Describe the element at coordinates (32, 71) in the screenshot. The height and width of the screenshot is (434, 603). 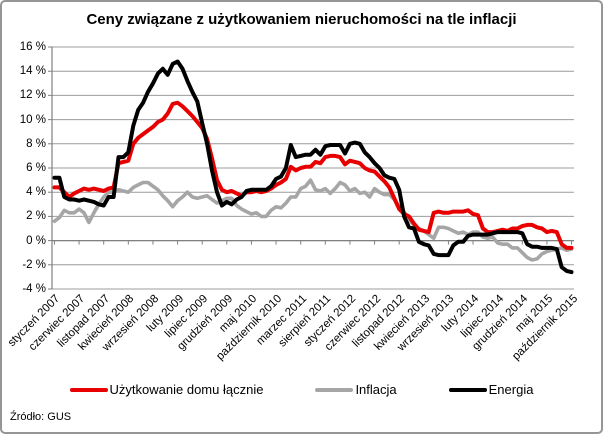
I see `y-axis-label: 14 %` at that location.